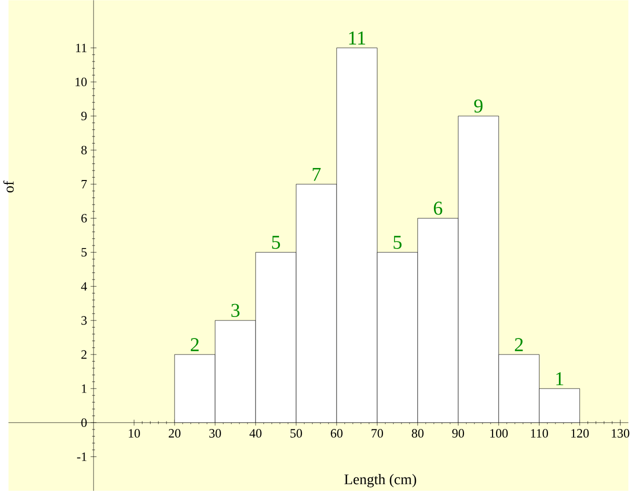 This screenshot has height=491, width=633. Describe the element at coordinates (84, 388) in the screenshot. I see `y-tick-label: 1` at that location.